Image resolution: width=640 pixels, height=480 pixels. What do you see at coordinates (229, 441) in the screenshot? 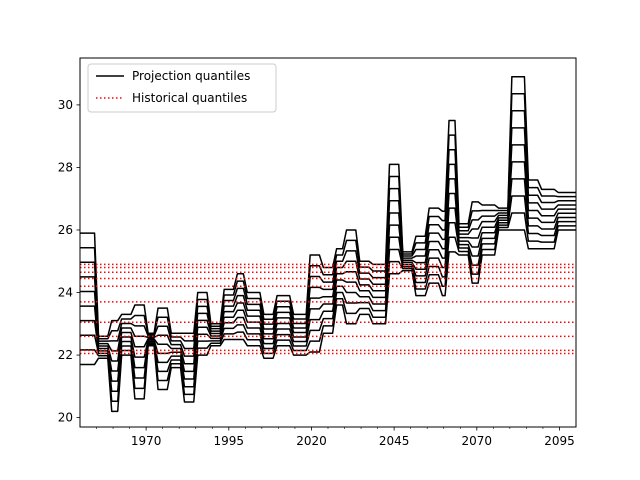
I see `x-tick-label: 1995` at bounding box center [229, 441].